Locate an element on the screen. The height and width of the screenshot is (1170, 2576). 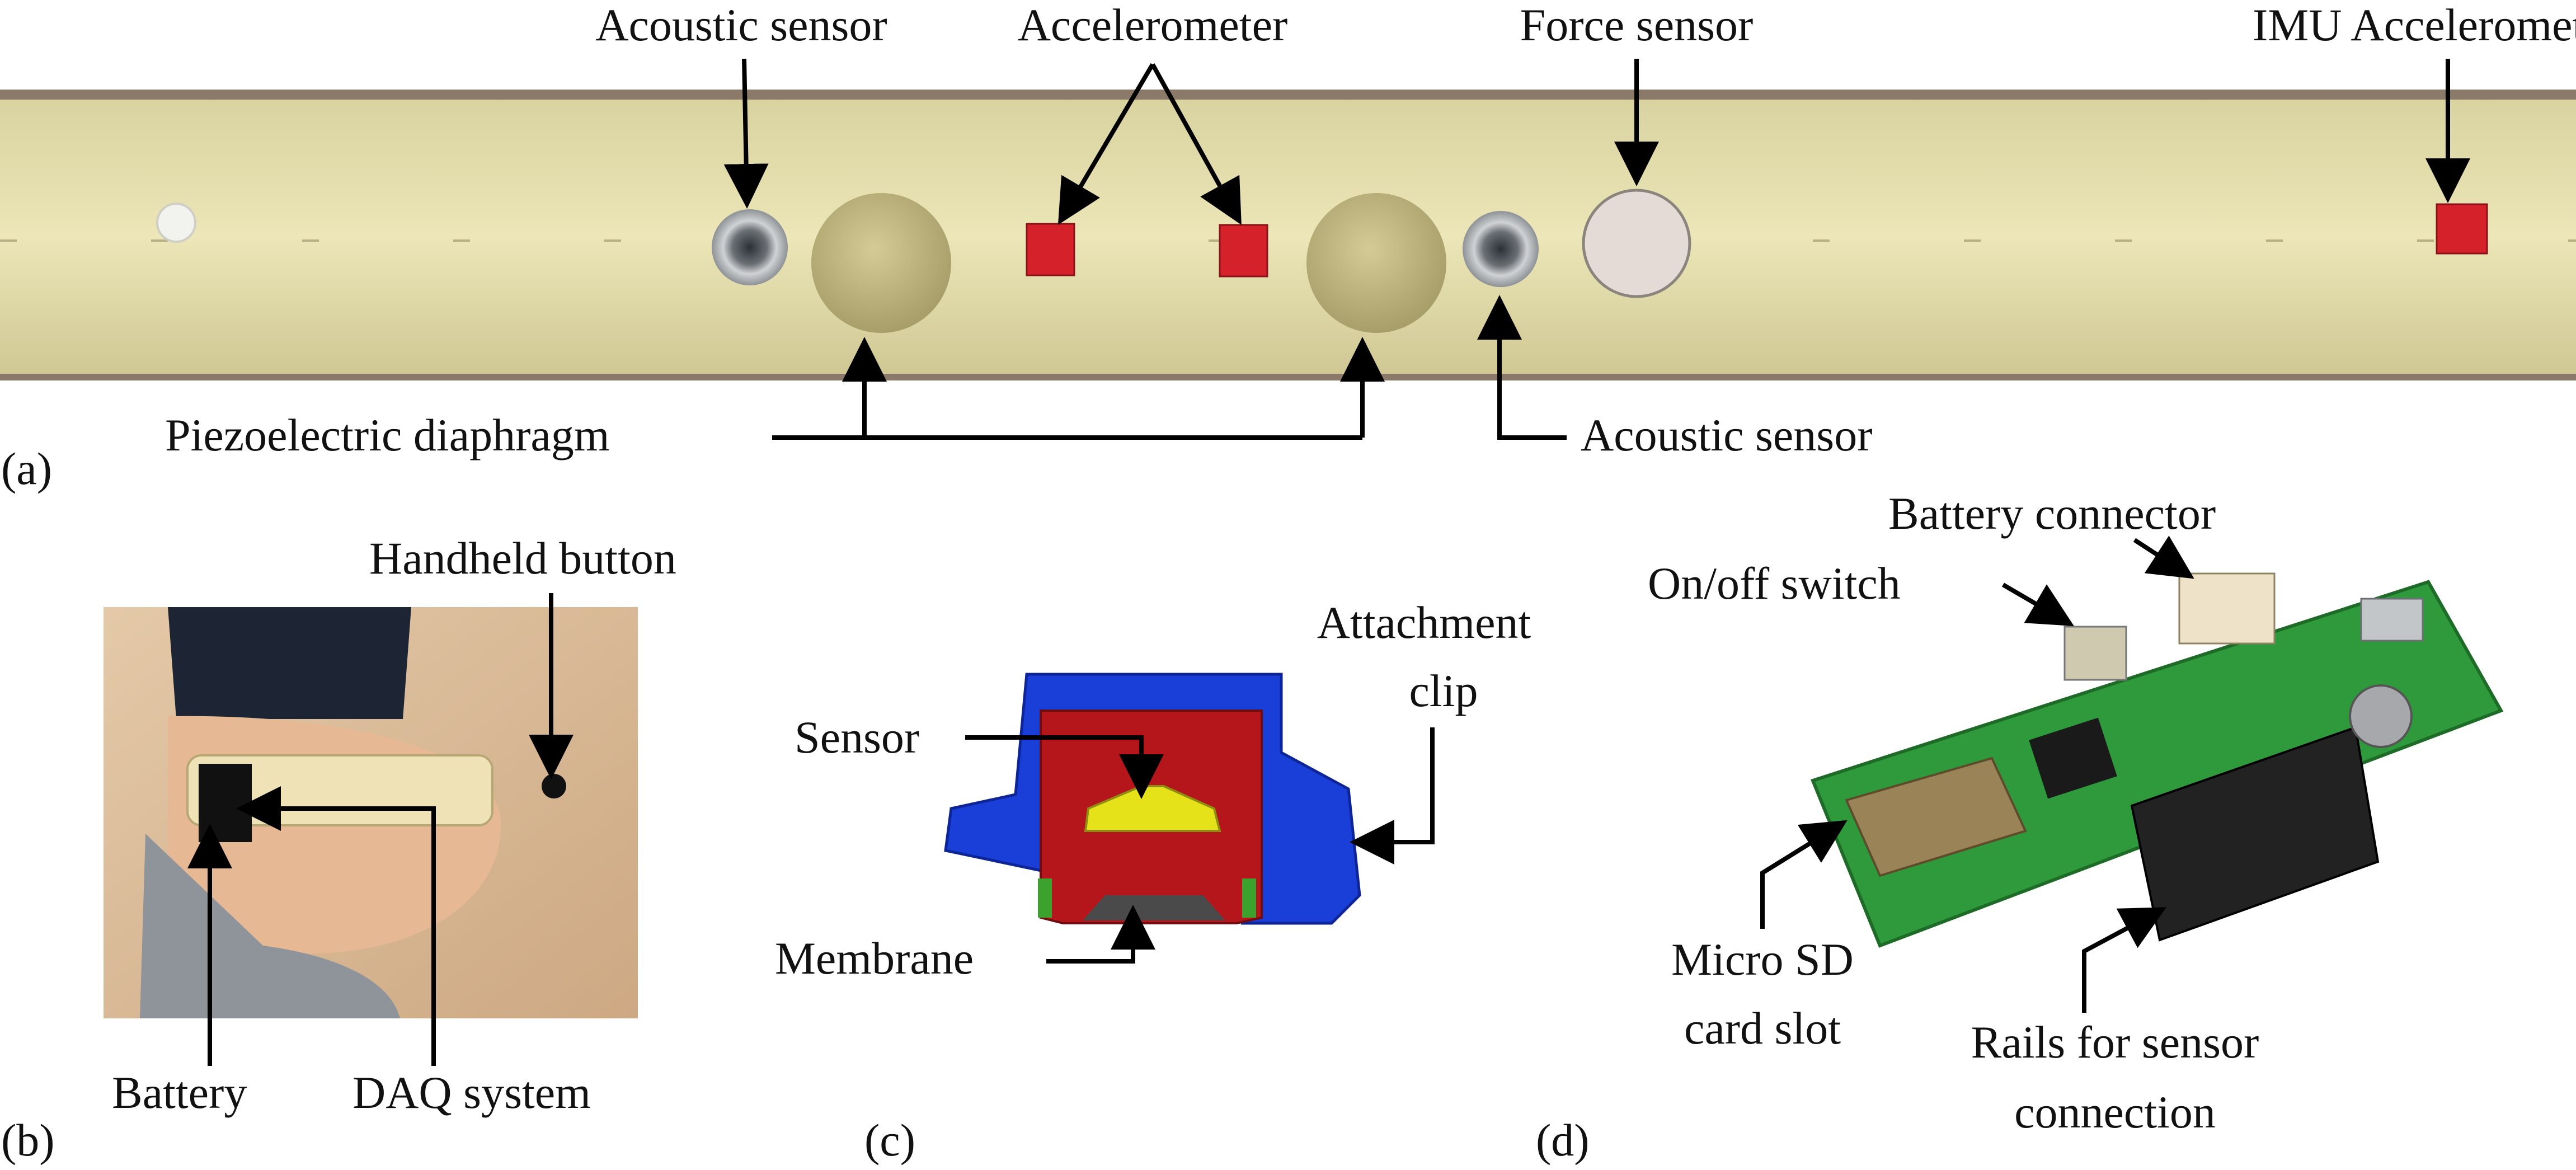
panel-b: Handheld button Battery DAQ system (b) is located at coordinates (338, 850).